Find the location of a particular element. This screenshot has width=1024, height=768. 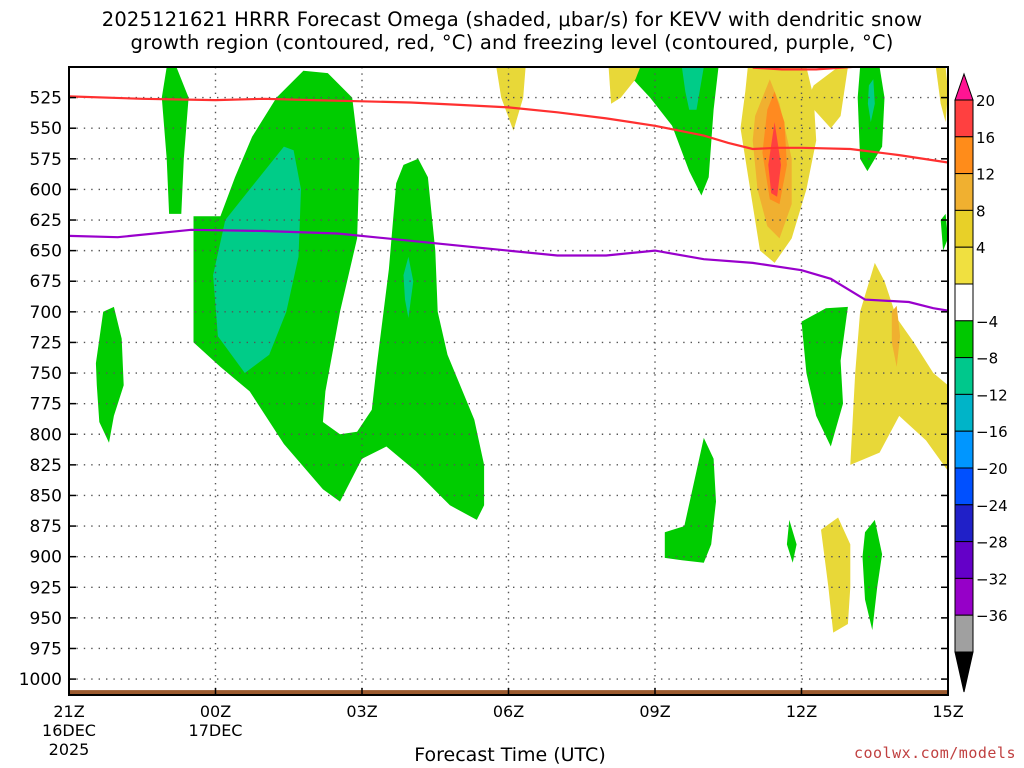

omega-region--4-7 is located at coordinates (791, 541).